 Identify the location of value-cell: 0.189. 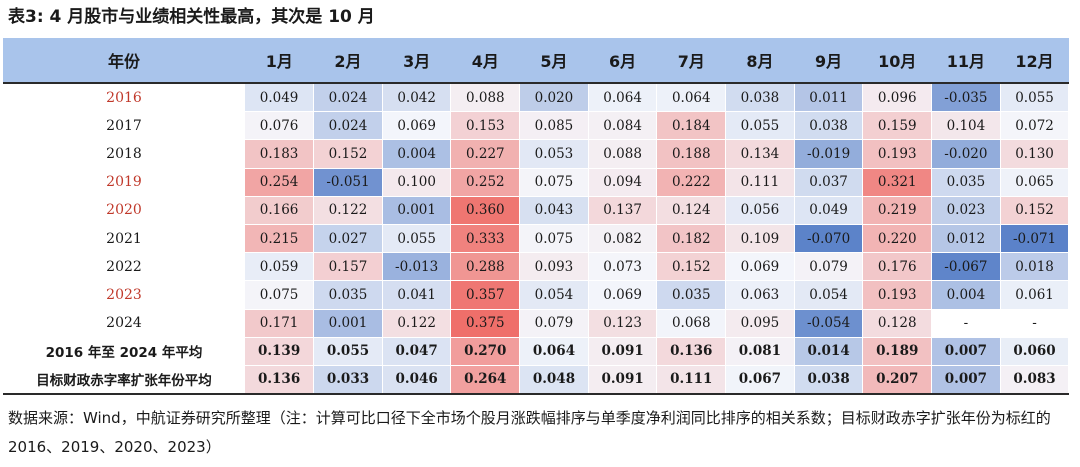
(897, 351).